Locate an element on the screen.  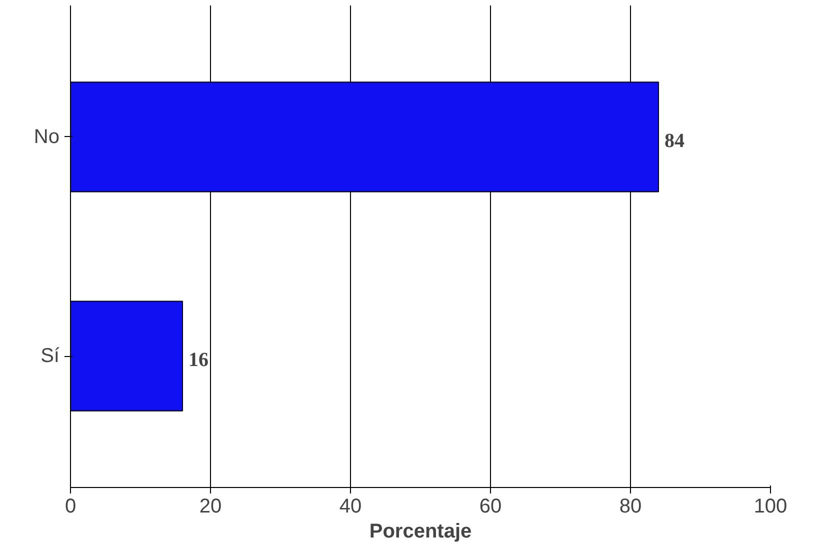
data-label: 84 is located at coordinates (674, 141).